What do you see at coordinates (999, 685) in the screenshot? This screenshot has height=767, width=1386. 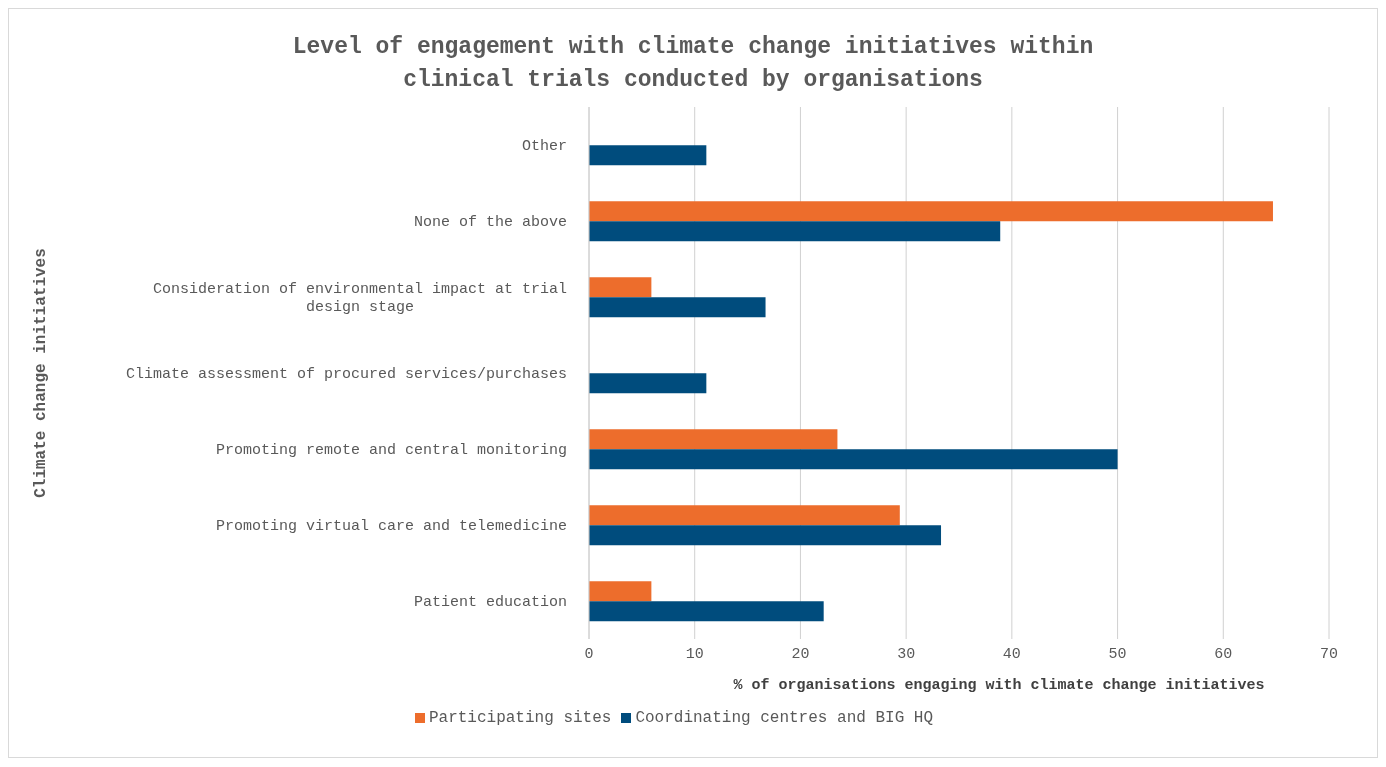 I see `x-axis-title: % of organisations engaging with climate change initiatives` at bounding box center [999, 685].